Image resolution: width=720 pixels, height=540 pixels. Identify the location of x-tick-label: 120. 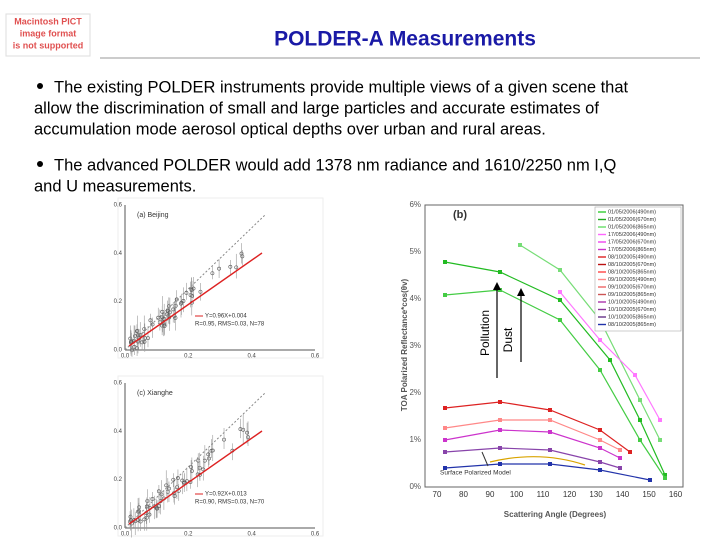
(570, 494).